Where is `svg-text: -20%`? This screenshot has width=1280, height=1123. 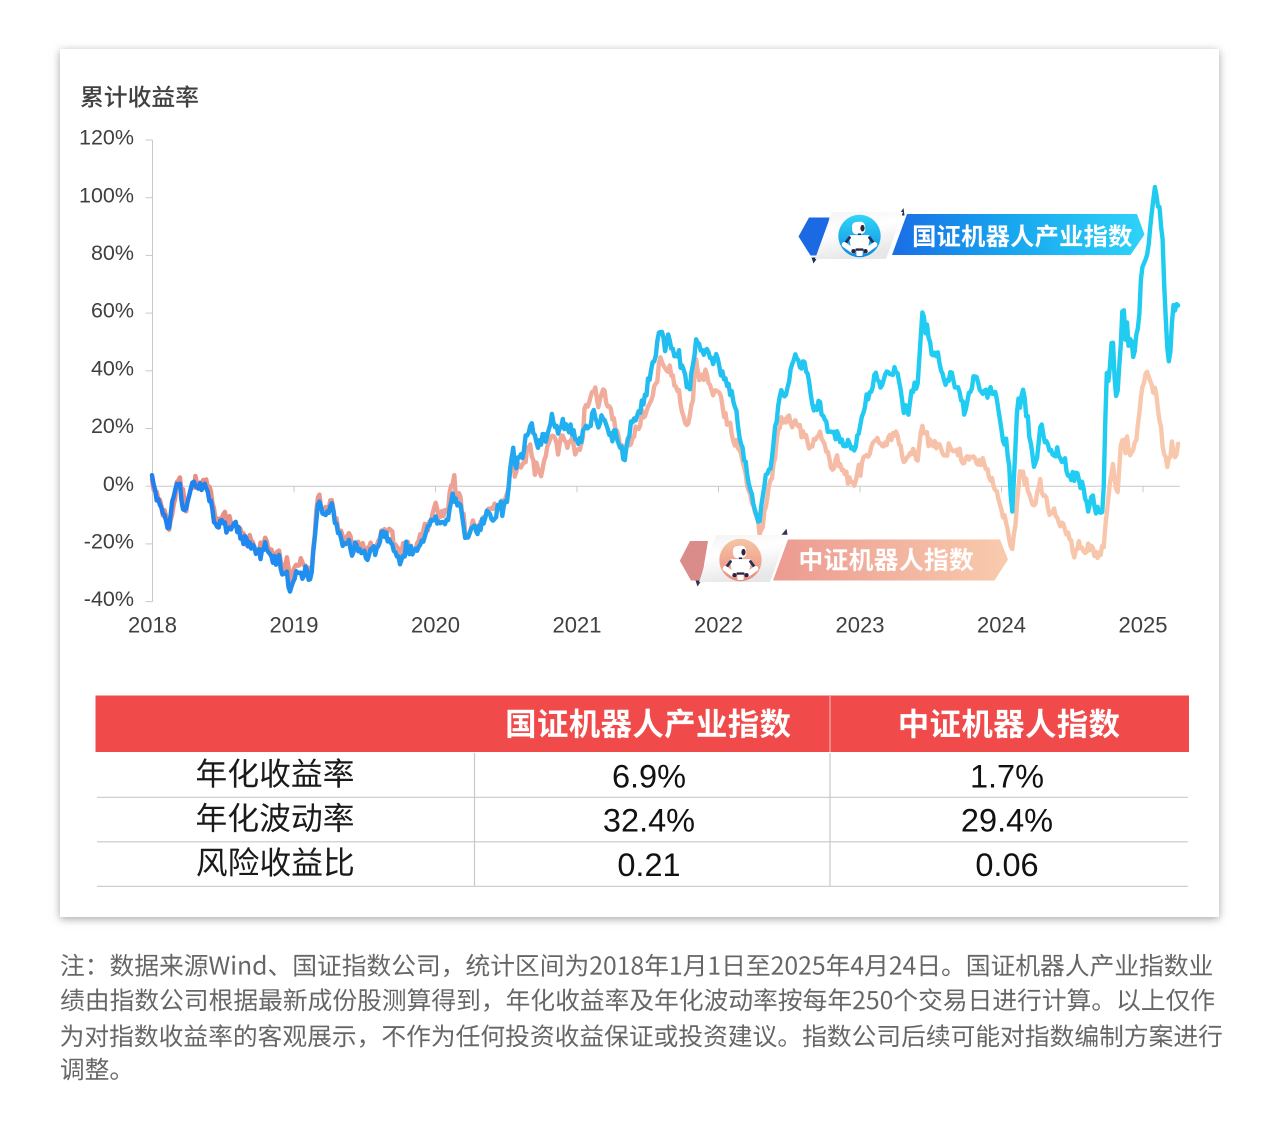 svg-text: -20% is located at coordinates (109, 542).